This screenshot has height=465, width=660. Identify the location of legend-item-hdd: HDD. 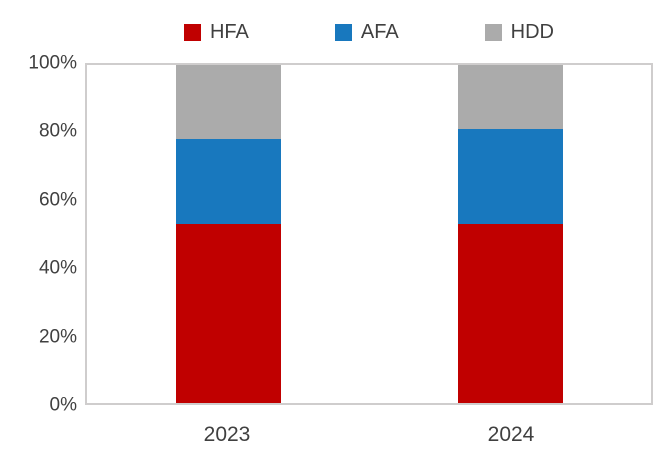
(519, 32).